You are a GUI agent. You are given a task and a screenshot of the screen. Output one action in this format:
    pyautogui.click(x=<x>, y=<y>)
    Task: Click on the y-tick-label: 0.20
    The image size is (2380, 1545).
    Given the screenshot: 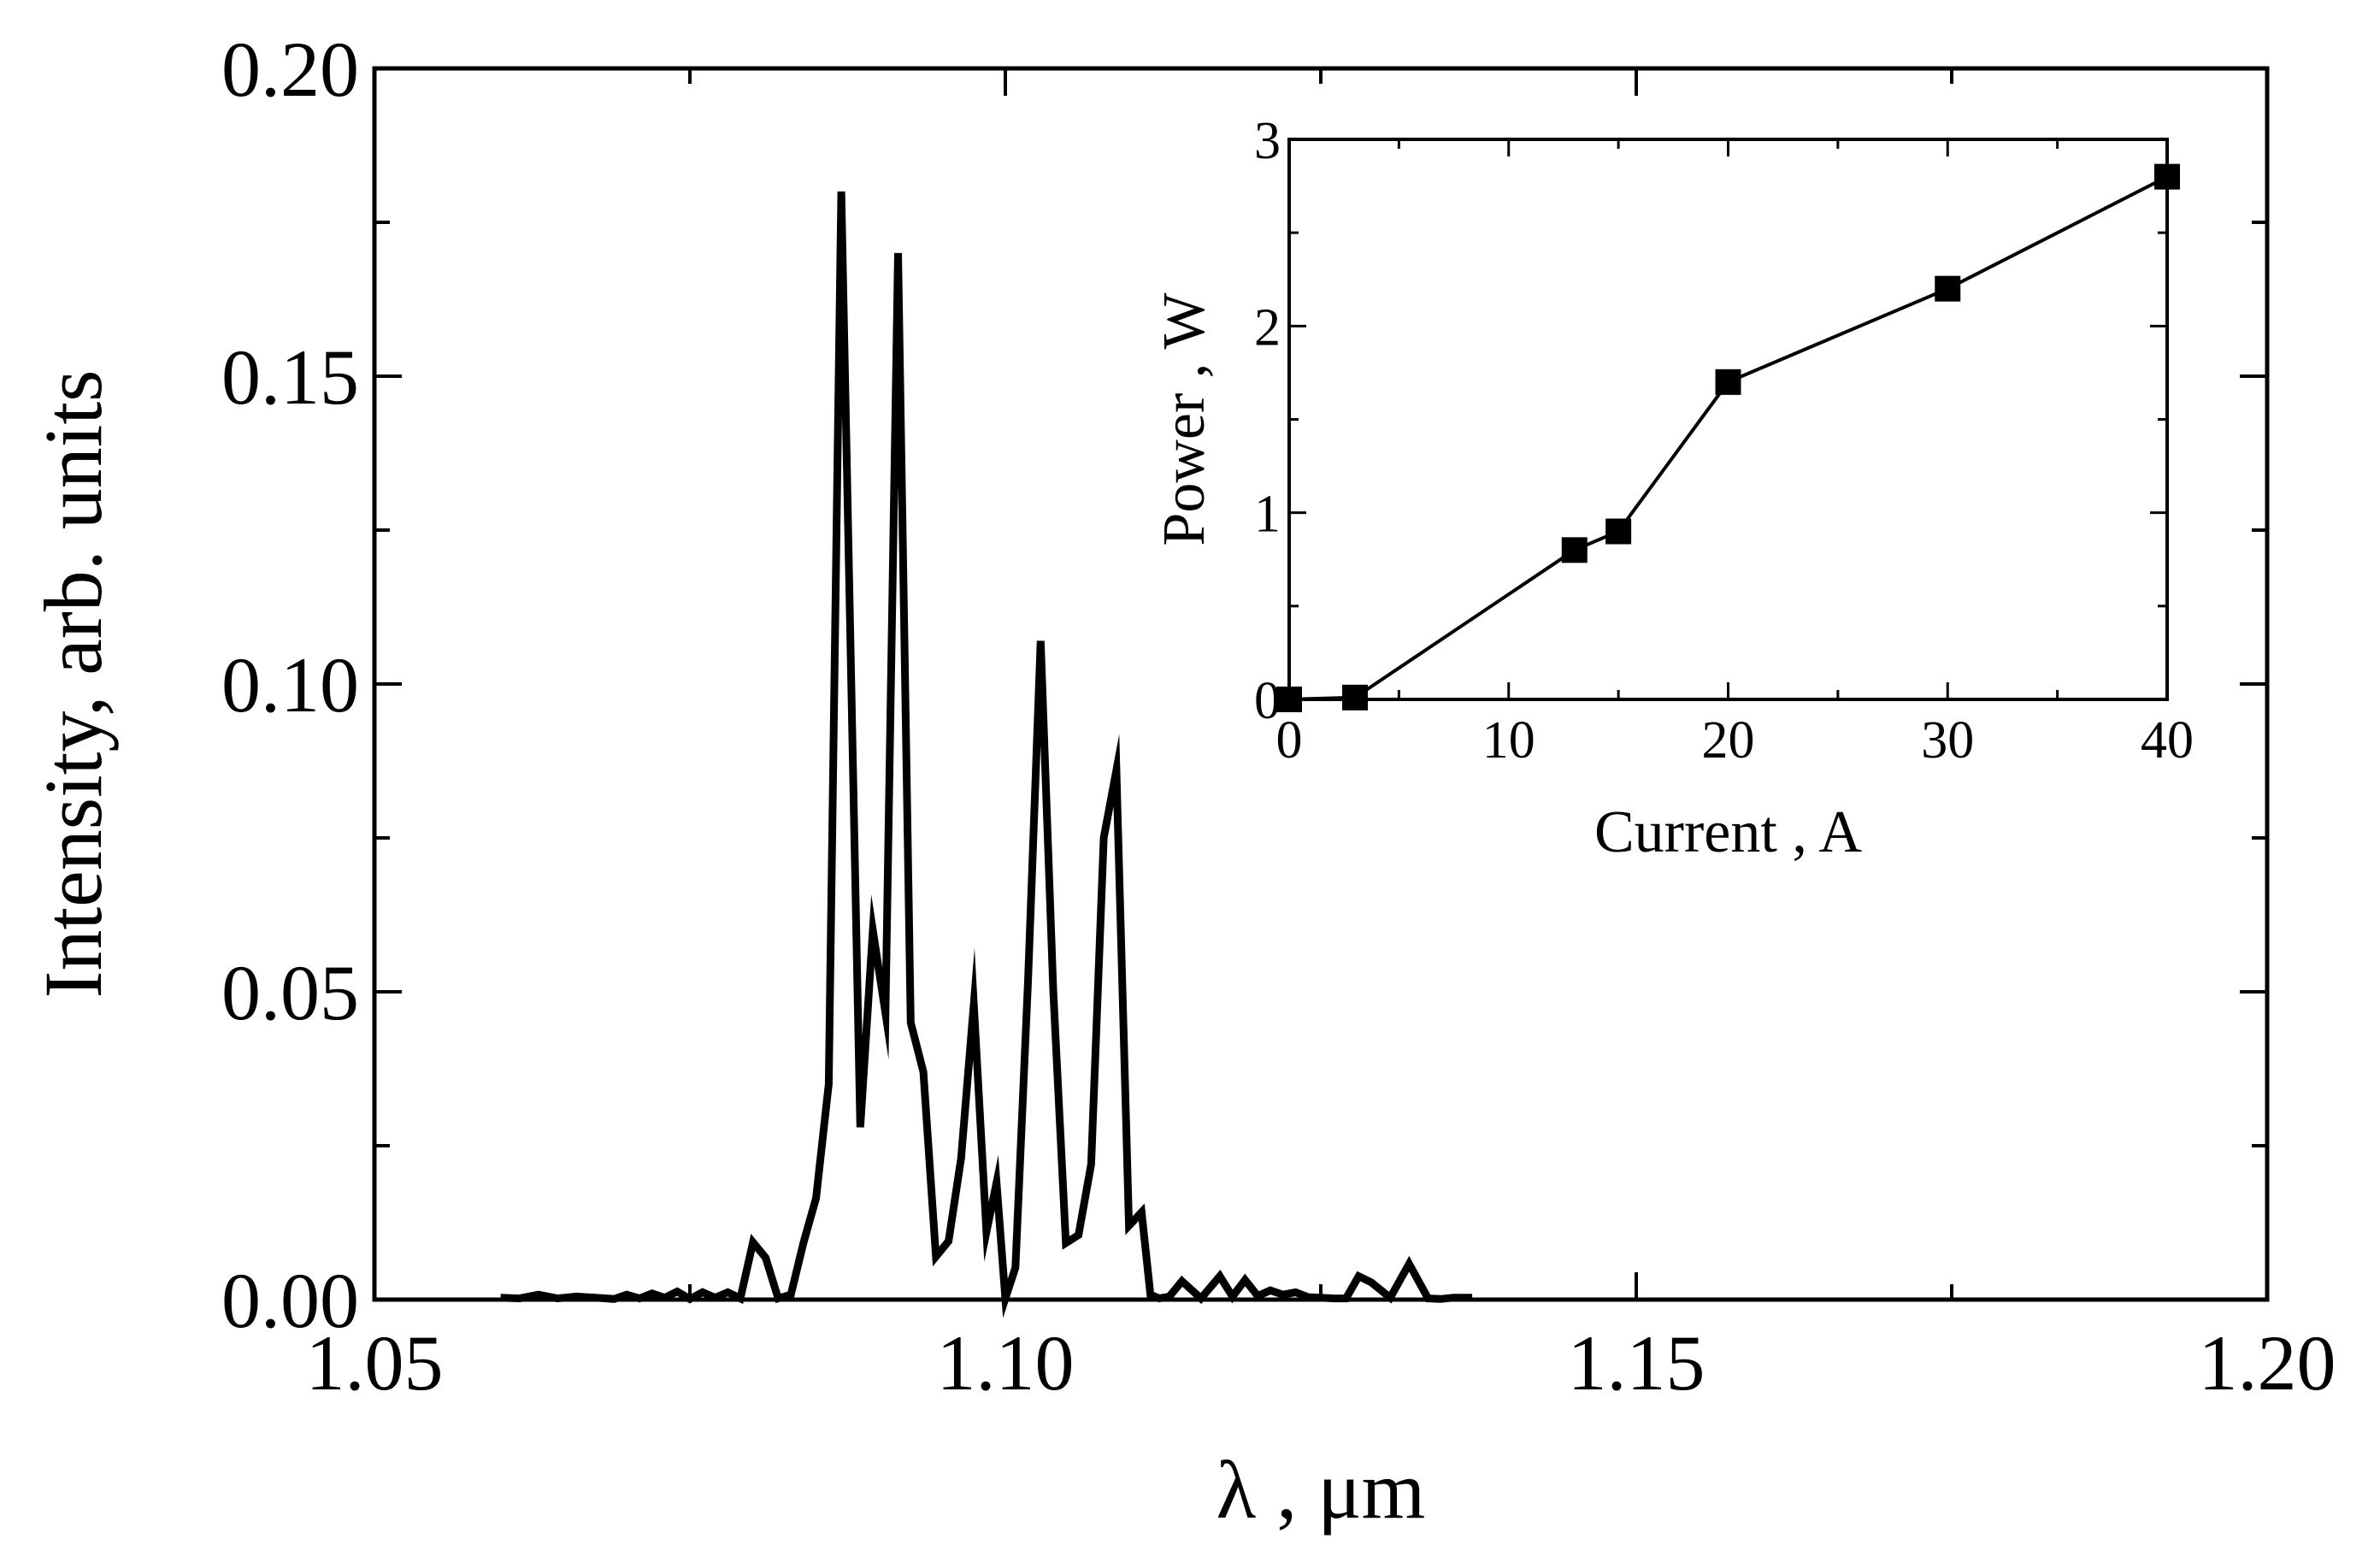 What is the action you would take?
    pyautogui.click(x=290, y=69)
    